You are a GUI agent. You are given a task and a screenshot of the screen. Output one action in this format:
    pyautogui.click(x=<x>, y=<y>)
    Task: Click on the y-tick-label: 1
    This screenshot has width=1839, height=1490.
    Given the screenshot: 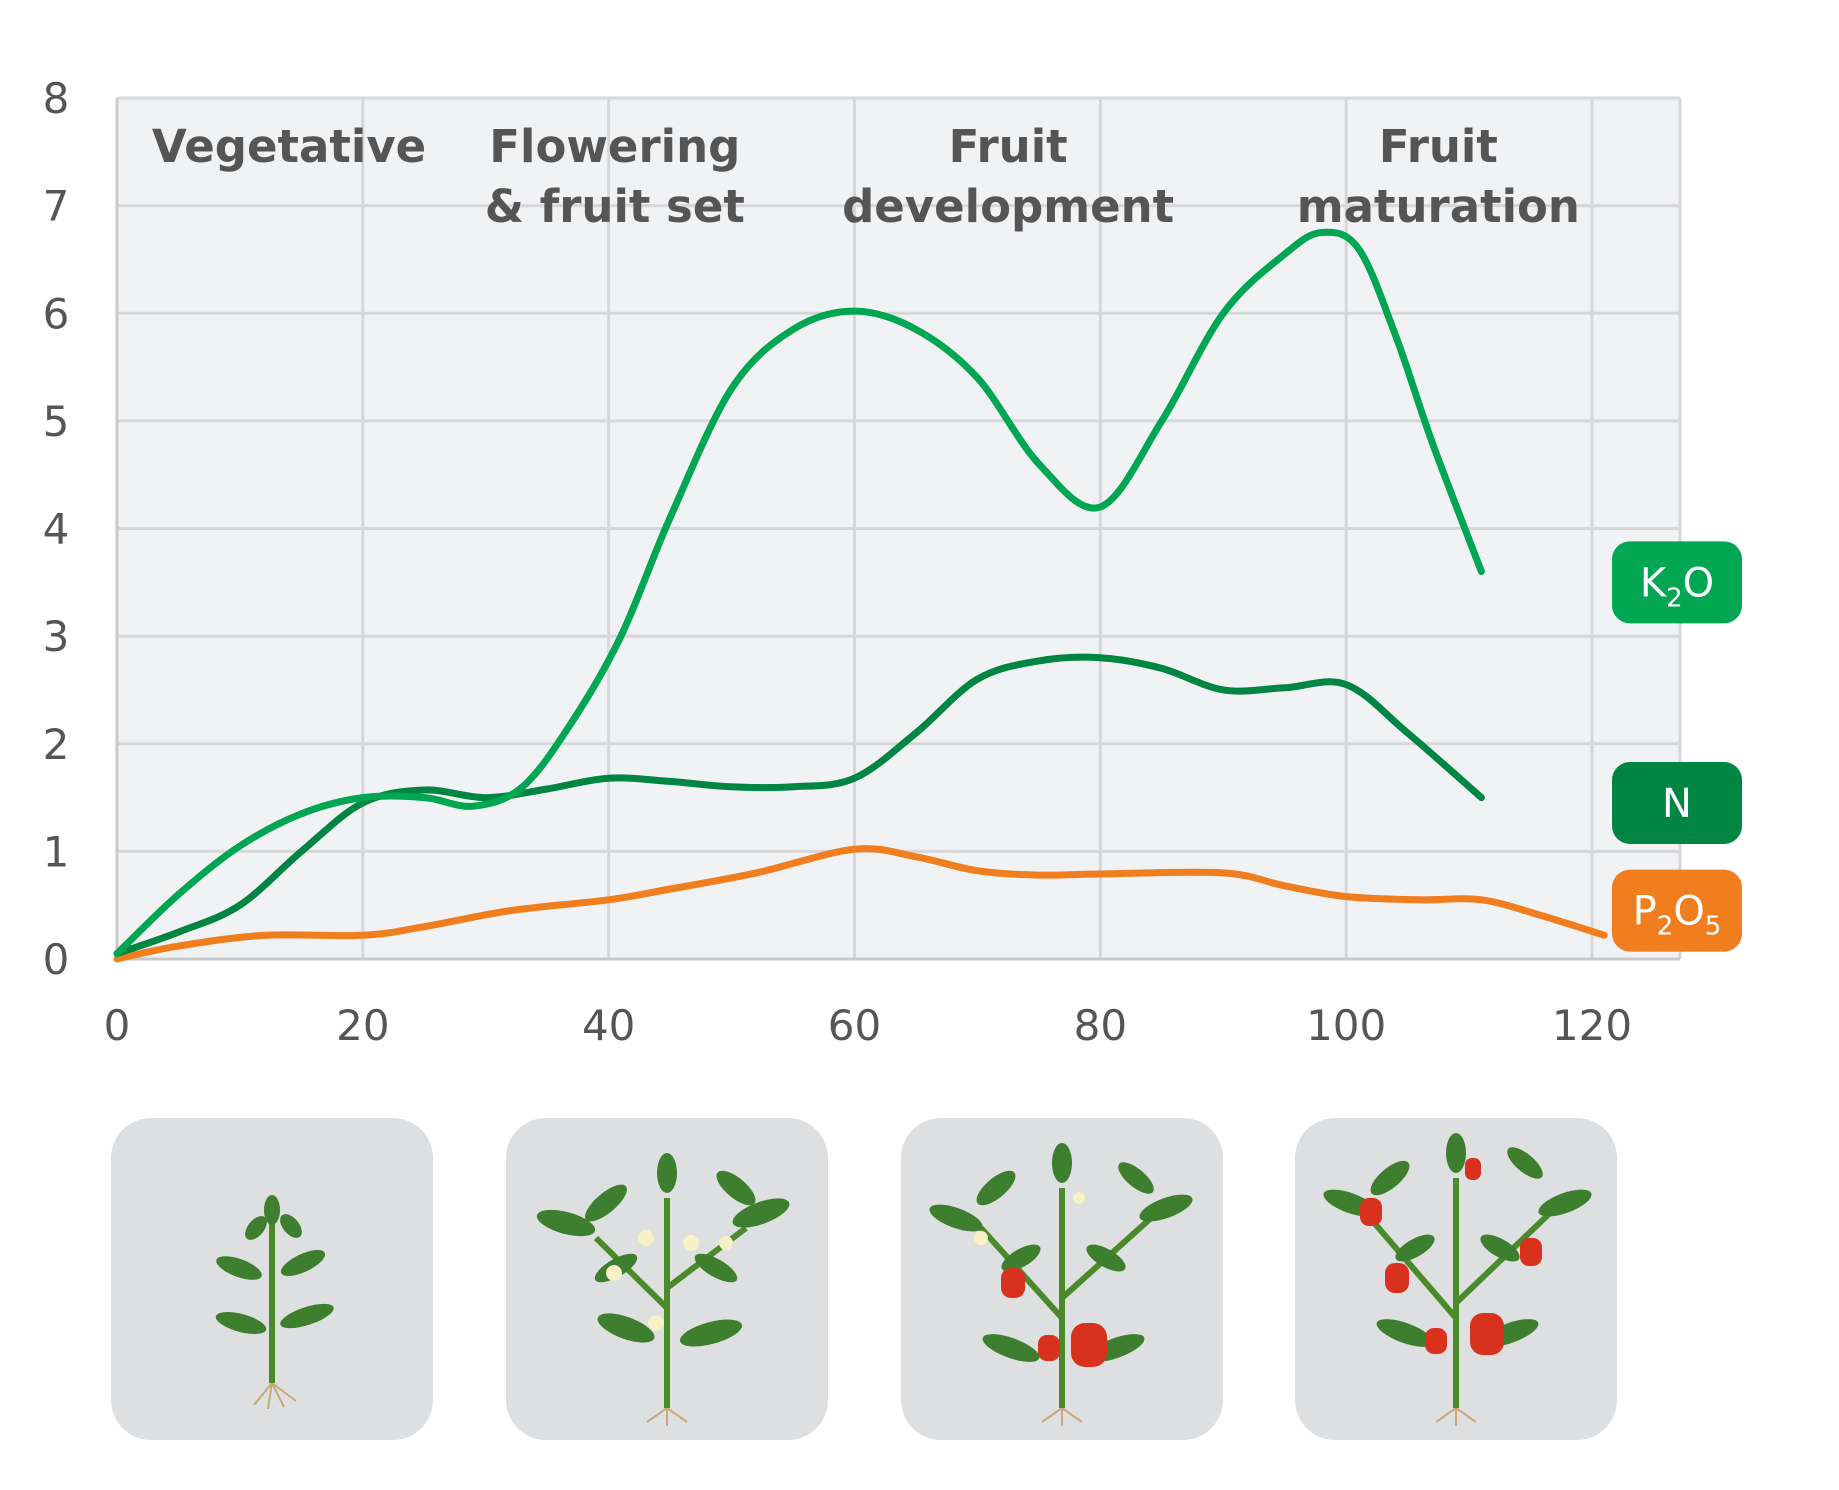 What is the action you would take?
    pyautogui.click(x=56, y=851)
    